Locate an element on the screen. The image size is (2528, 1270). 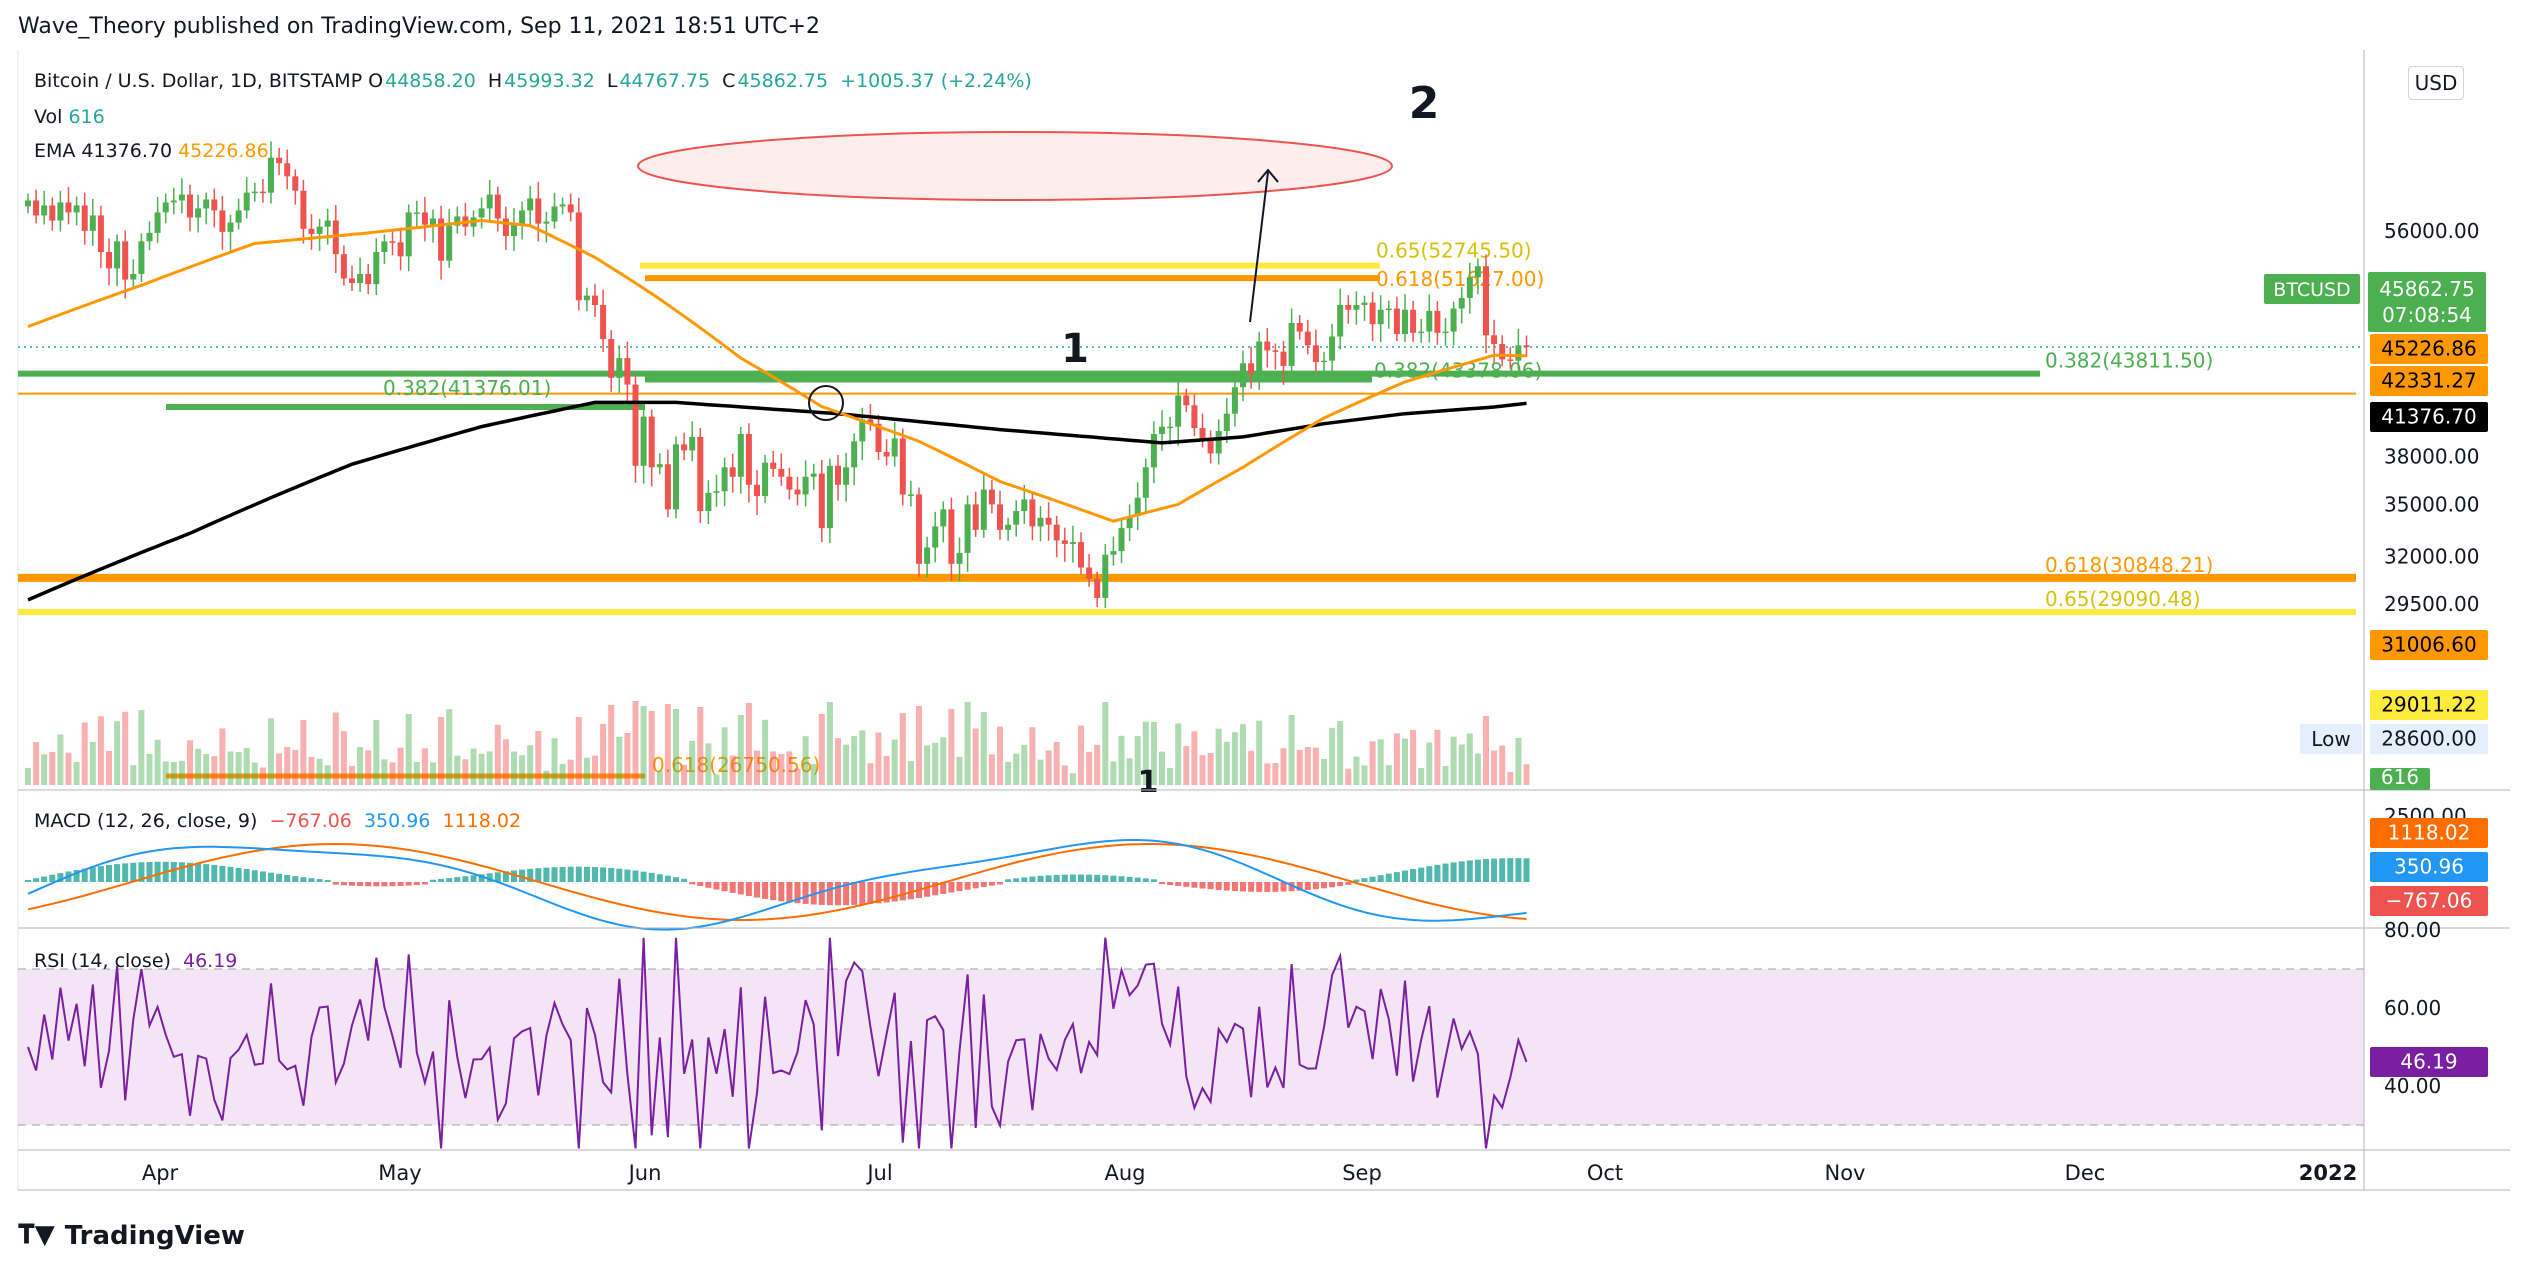
symbol-name: Bitcoin / U.S. Dollar, 1D, BITSTAMP is located at coordinates (198, 81).